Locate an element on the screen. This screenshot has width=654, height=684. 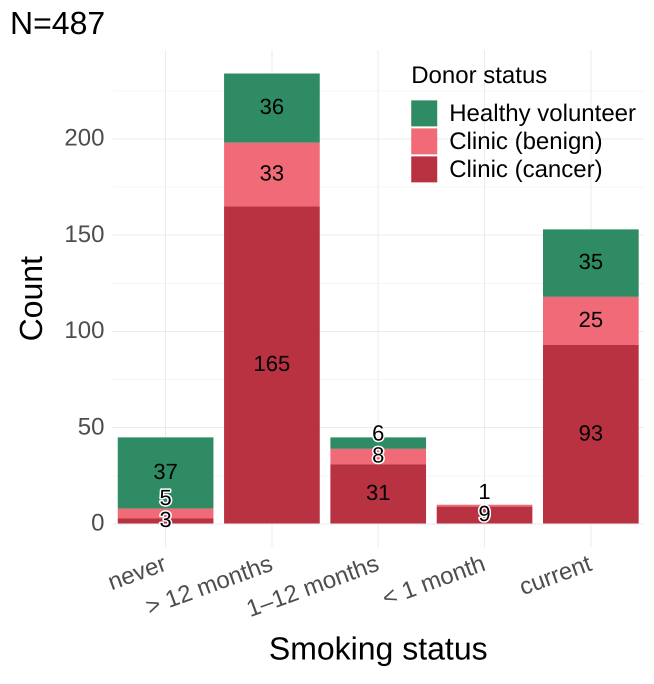
legend-label: Healthy volunteer is located at coordinates (542, 114).